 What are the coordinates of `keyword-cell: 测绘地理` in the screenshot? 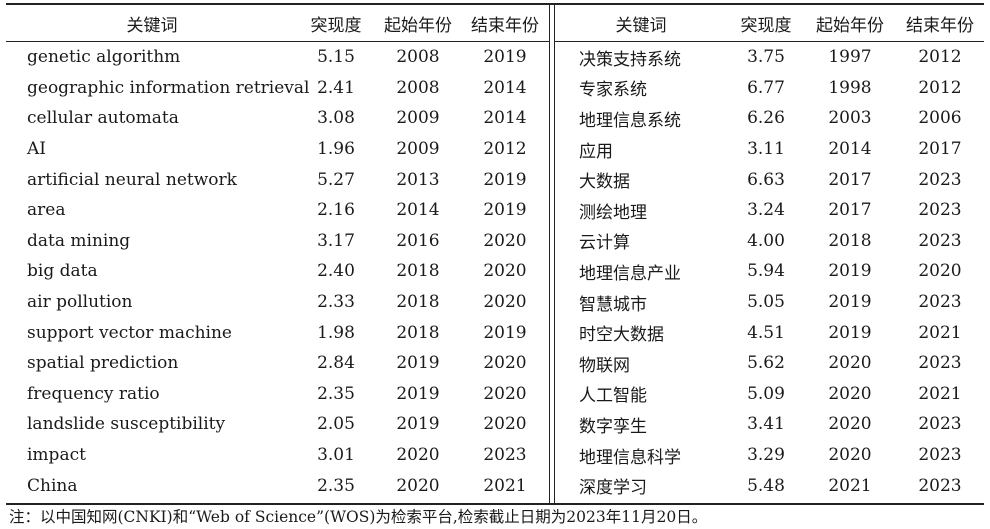 It's located at (613, 212).